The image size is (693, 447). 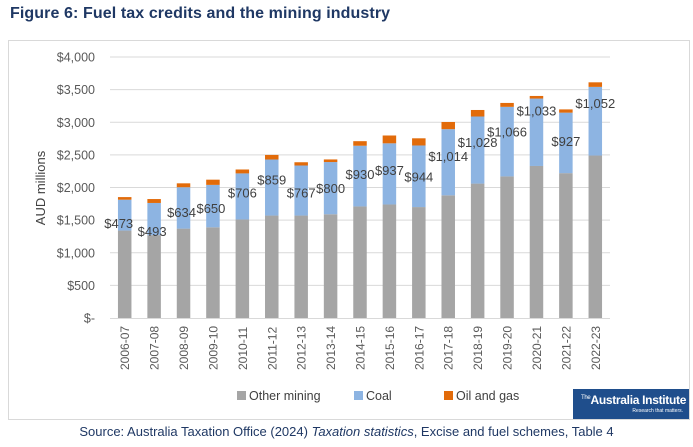 I want to click on source-title: Taxation statistics, so click(x=362, y=431).